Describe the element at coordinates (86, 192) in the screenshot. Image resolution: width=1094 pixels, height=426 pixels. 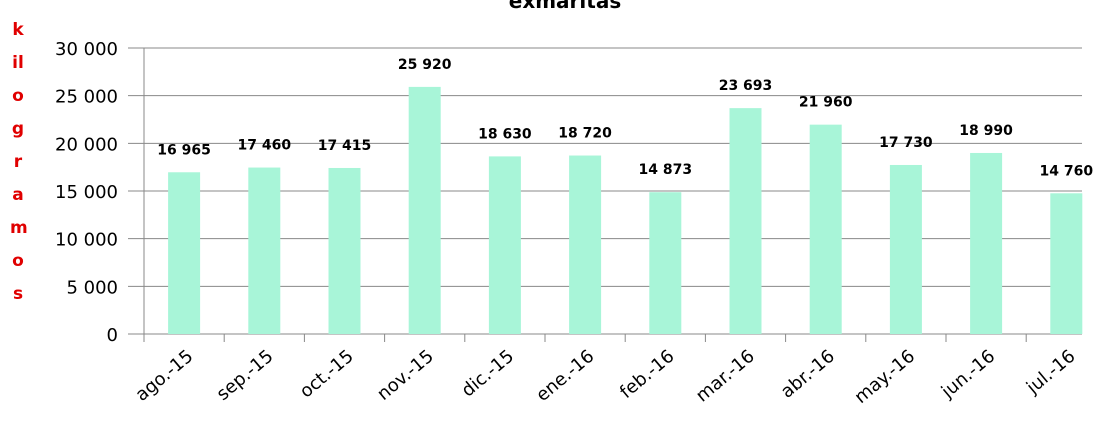
I see `y-tick-label: 15 000` at that location.